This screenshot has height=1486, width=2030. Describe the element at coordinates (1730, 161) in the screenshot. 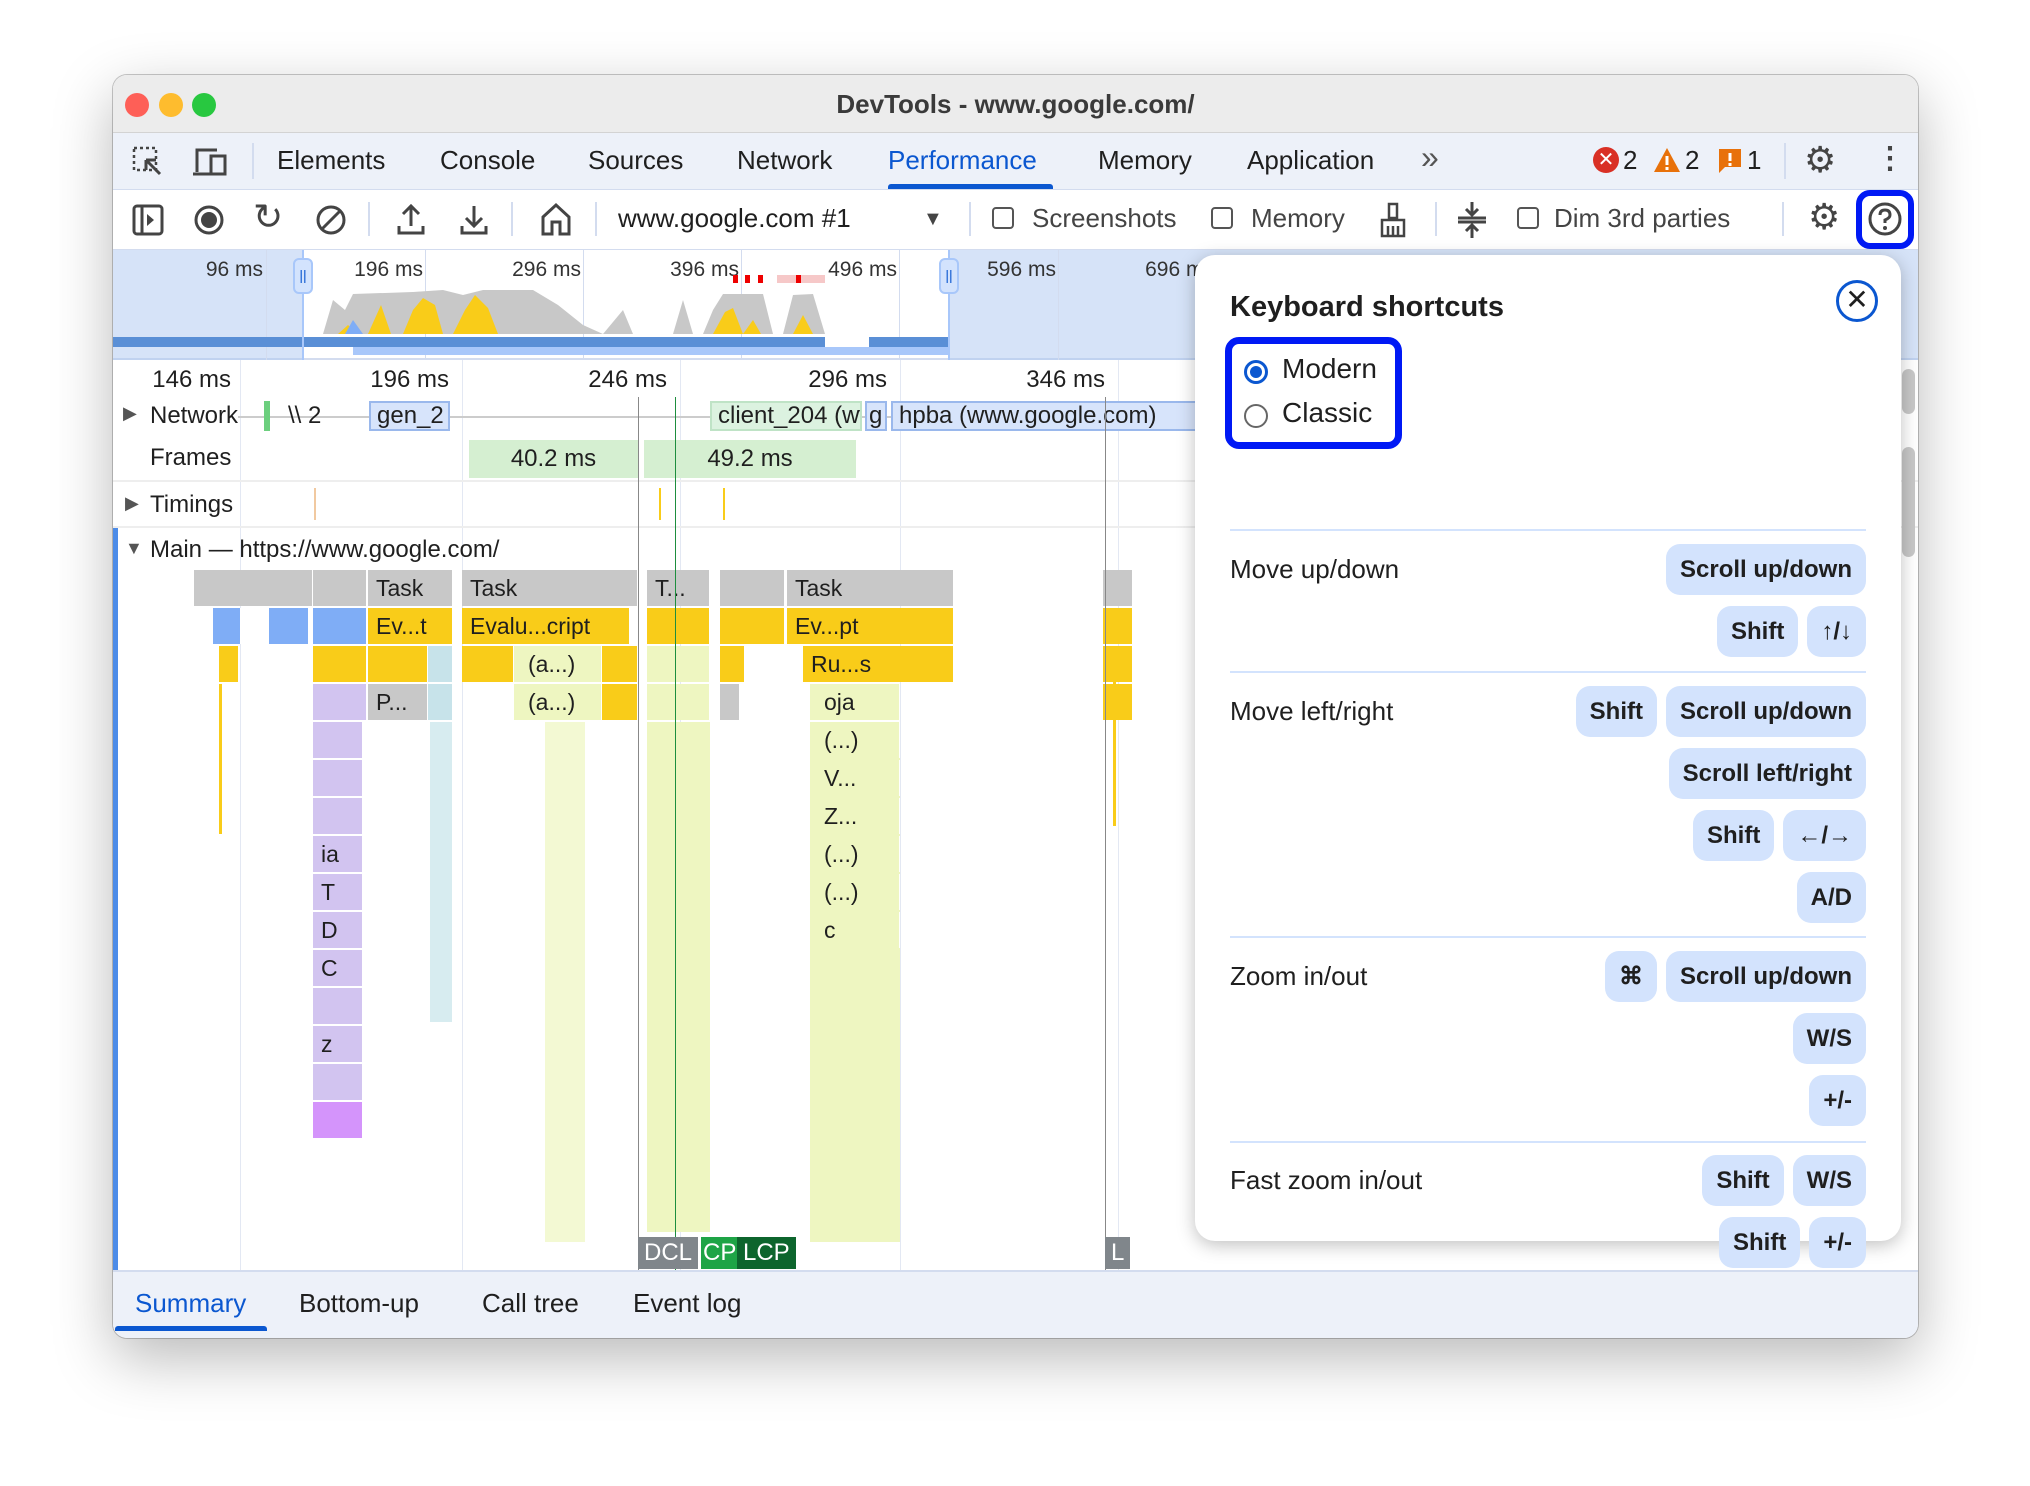

I see `info-issue-icon` at that location.